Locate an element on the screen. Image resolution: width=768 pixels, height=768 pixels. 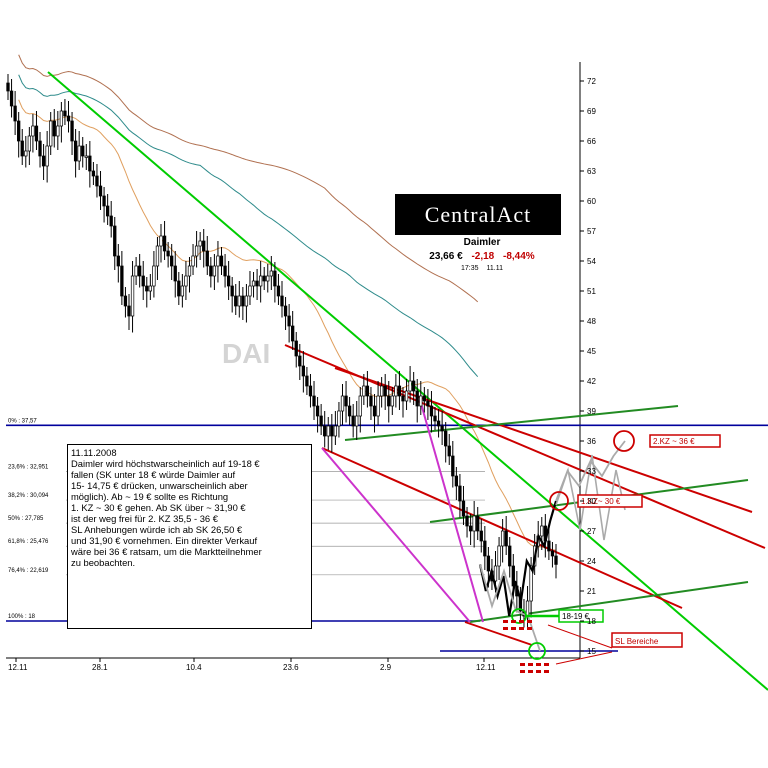
y-tick-label: 51 is located at coordinates (591, 291).